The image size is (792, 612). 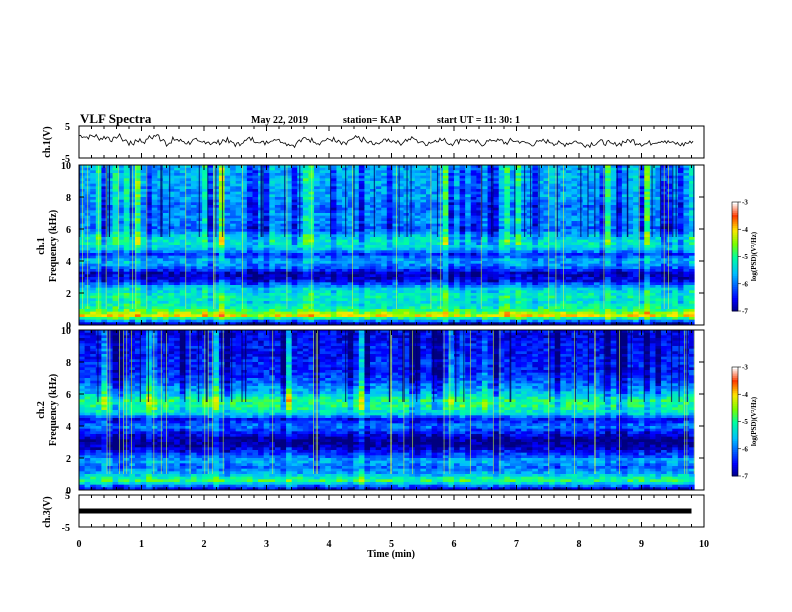 I want to click on x-tick-label: 5, so click(x=391, y=544).